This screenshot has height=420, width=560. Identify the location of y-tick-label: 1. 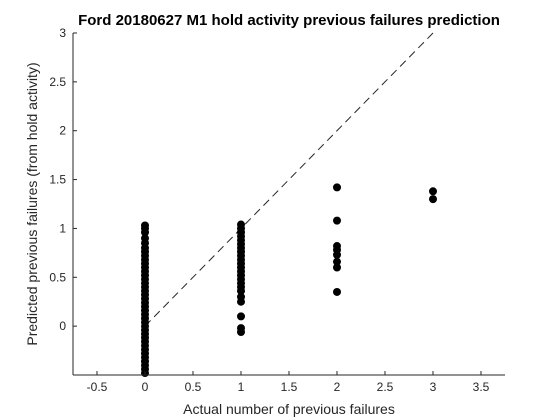
(62, 228).